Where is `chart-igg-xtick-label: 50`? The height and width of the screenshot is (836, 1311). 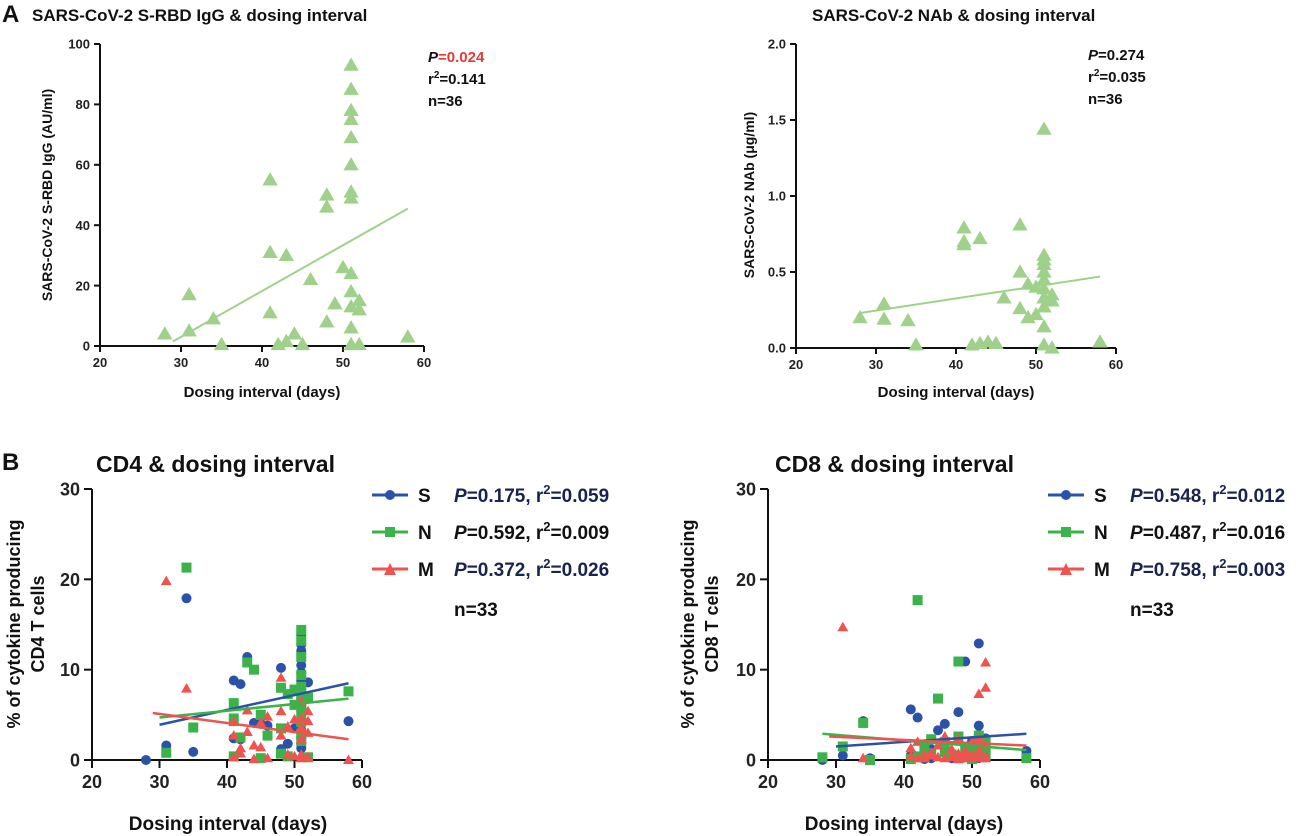
chart-igg-xtick-label: 50 is located at coordinates (343, 362).